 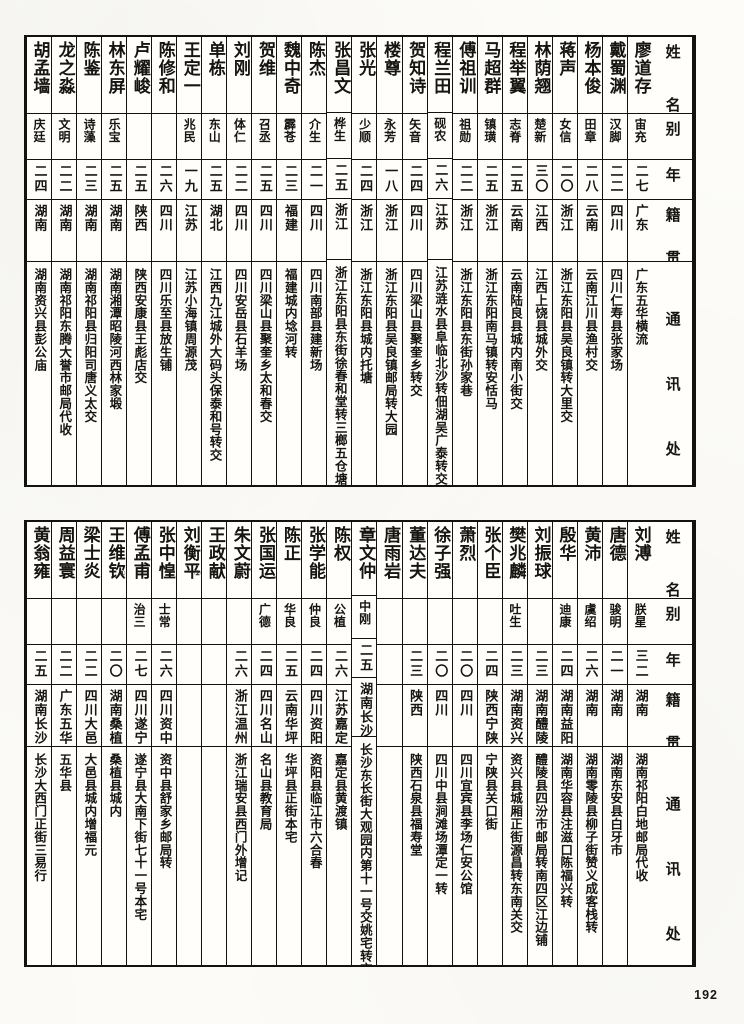 I want to click on record-address: 浙江东阳县城内托塘, so click(x=364, y=373).